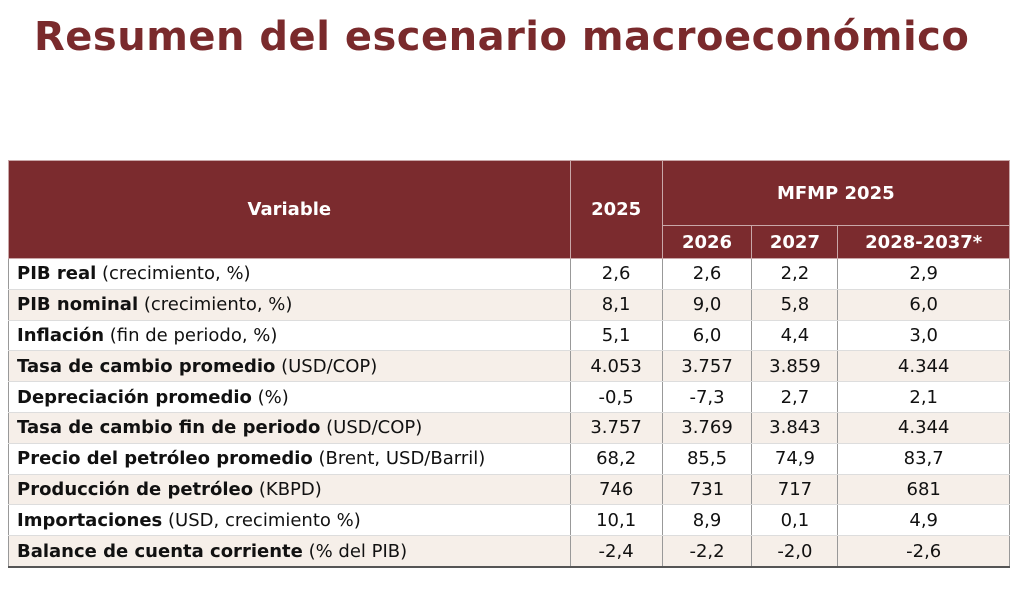 The image size is (1024, 590). Describe the element at coordinates (707, 459) in the screenshot. I see `value-cell: 85,5` at that location.